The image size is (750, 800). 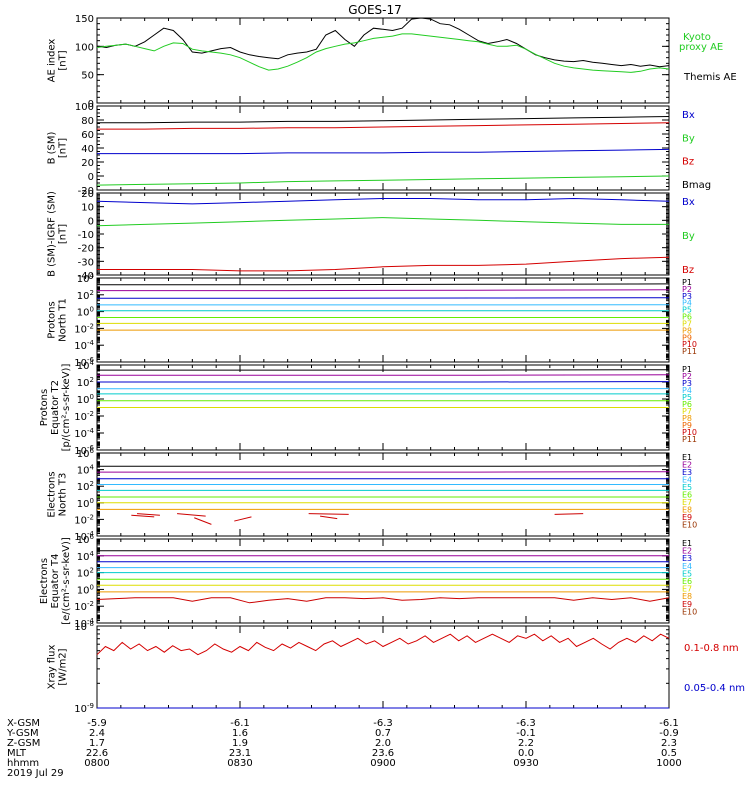 What do you see at coordinates (688, 270) in the screenshot?
I see `legend-label: Bz` at bounding box center [688, 270].